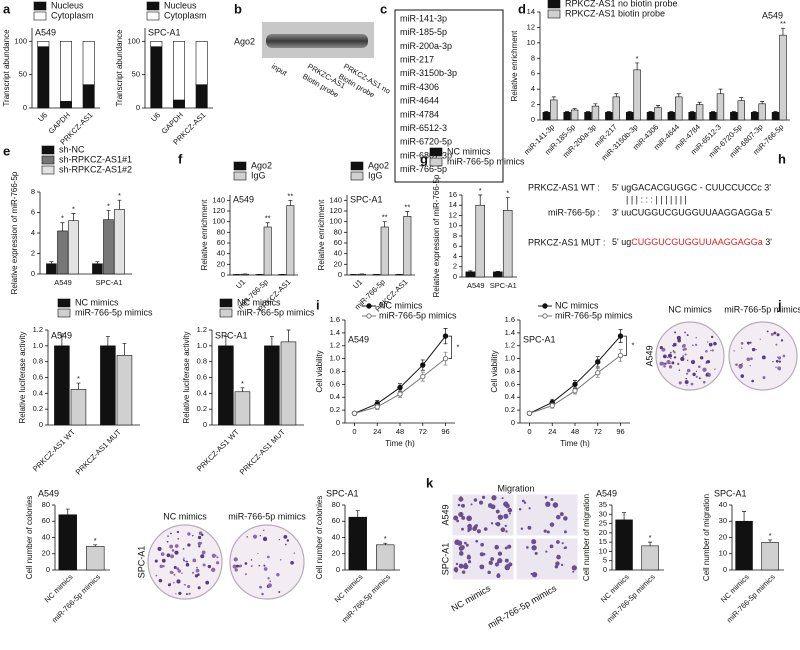 The image size is (800, 650). I want to click on panel-letter: k, so click(430, 482).